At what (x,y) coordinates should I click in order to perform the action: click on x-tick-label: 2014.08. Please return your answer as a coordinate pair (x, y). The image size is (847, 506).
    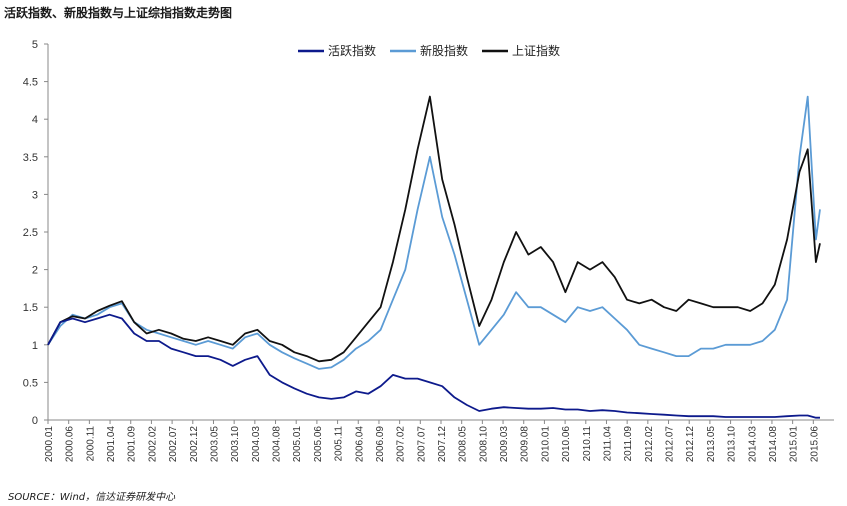
    Looking at the image, I should click on (773, 444).